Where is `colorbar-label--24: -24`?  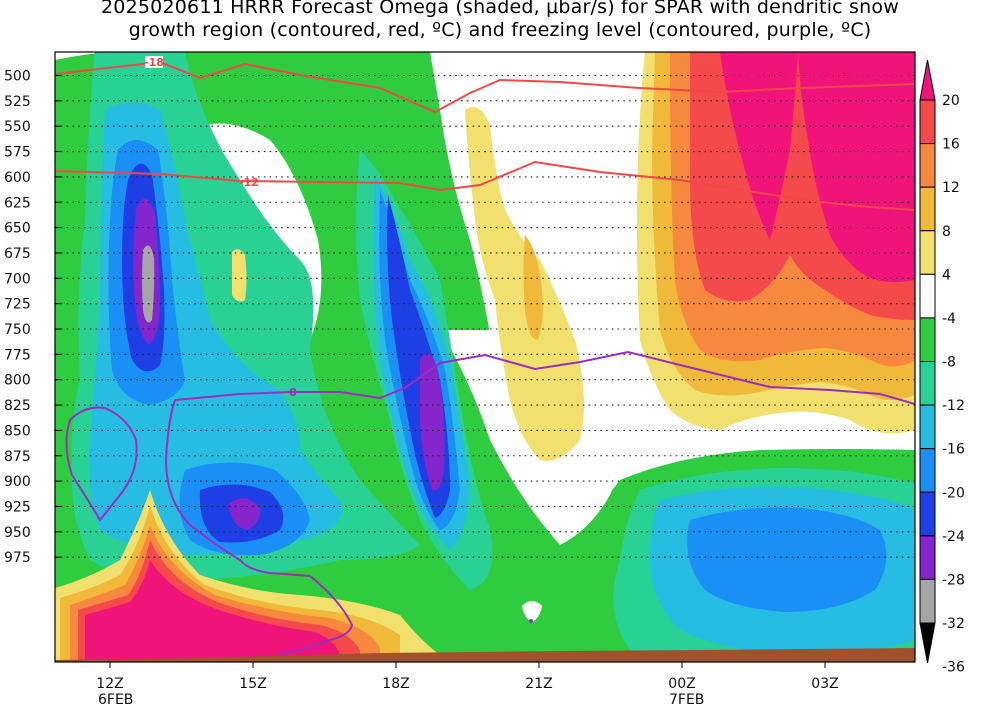
colorbar-label--24: -24 is located at coordinates (953, 537).